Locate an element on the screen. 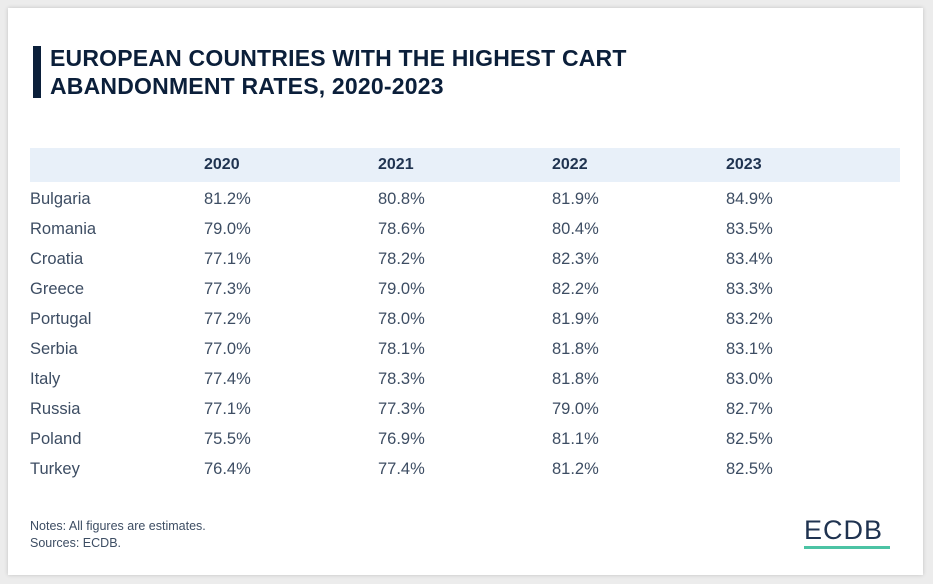  value-cell: 78.2% is located at coordinates (401, 259).